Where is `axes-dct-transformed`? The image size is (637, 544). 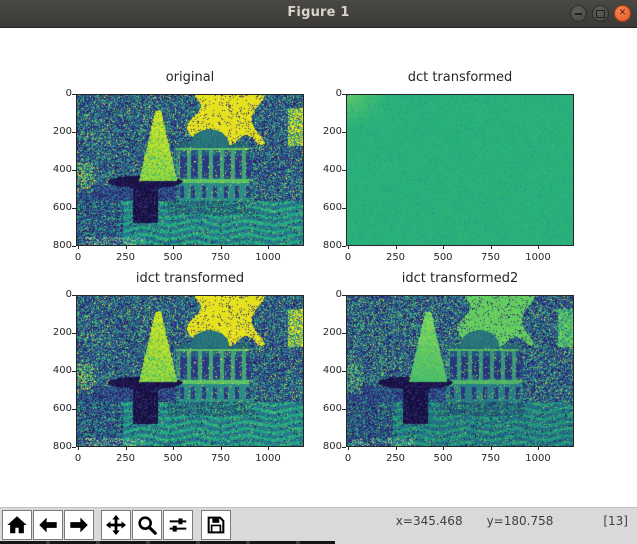
axes-dct-transformed is located at coordinates (460, 170).